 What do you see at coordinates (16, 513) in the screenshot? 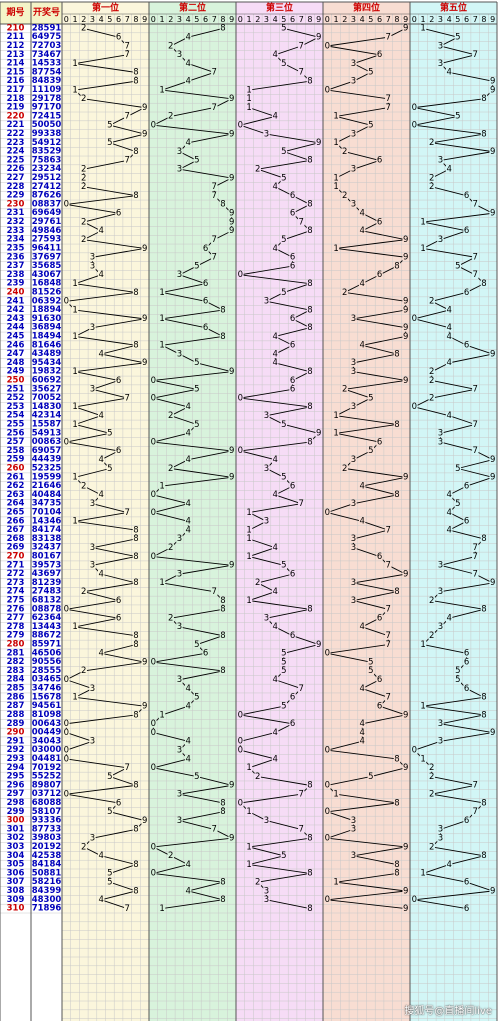
I see `issue-number: 265` at bounding box center [16, 513].